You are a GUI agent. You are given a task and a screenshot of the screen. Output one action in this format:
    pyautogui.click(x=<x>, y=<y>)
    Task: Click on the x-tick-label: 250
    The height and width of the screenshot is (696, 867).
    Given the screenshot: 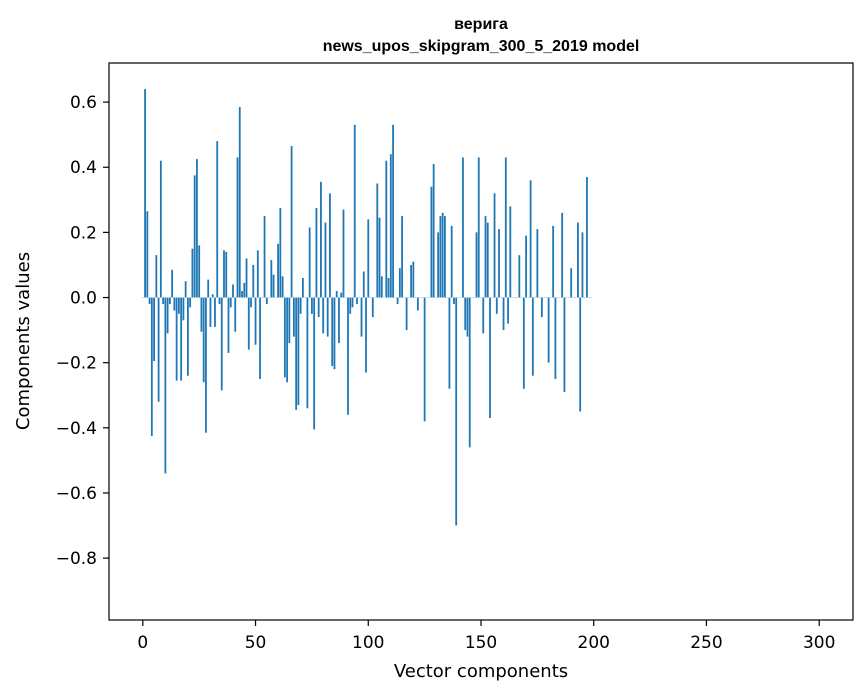 What is the action you would take?
    pyautogui.click(x=706, y=643)
    